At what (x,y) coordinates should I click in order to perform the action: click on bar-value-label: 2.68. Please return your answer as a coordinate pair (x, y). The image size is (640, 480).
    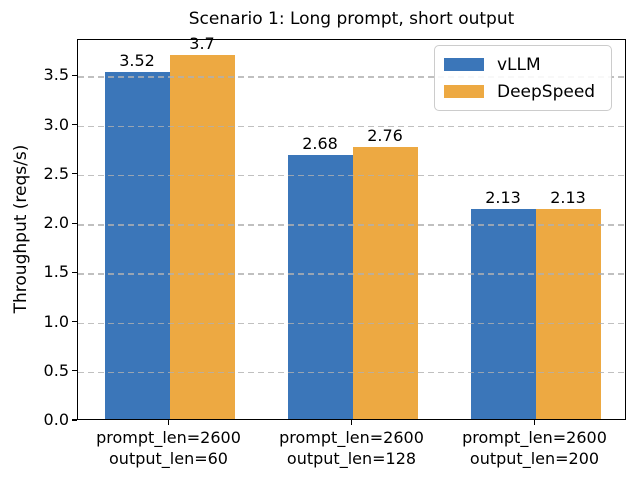
    Looking at the image, I should click on (320, 144).